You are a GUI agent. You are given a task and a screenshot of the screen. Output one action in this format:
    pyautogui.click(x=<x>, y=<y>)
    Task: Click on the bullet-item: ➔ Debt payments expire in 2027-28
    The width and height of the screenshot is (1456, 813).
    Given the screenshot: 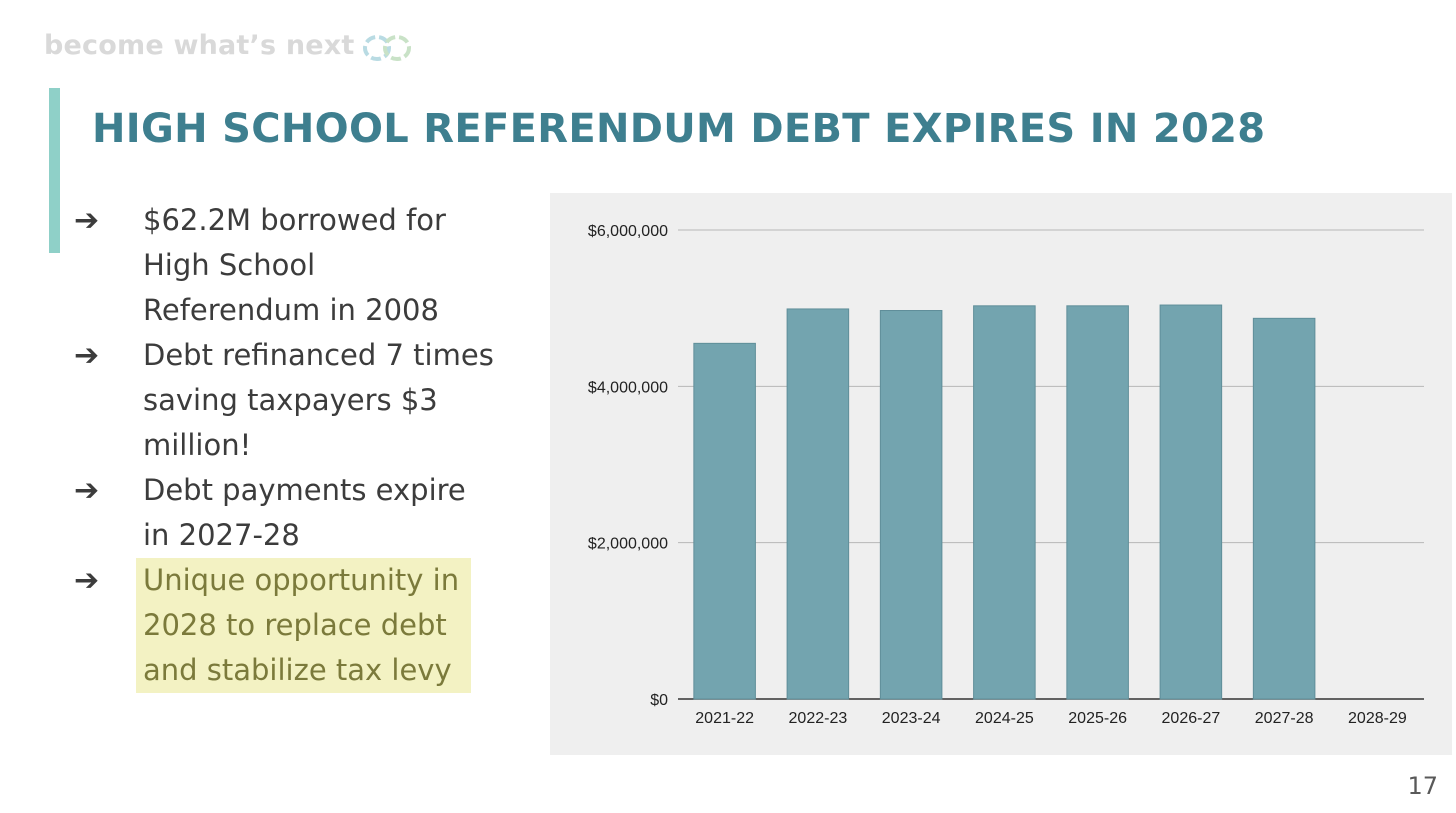 What is the action you would take?
    pyautogui.click(x=284, y=513)
    